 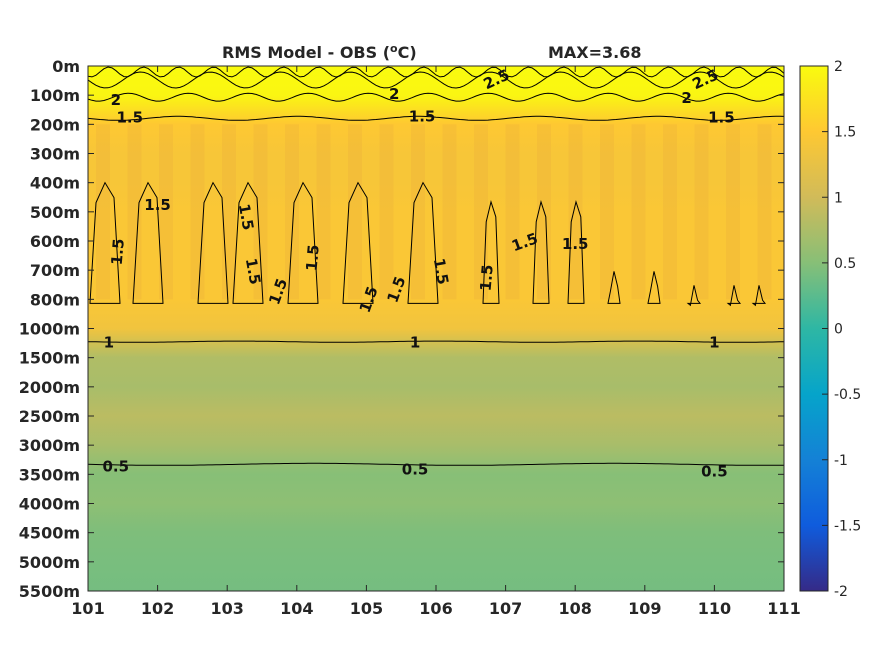 I want to click on colorbar: 2 1.5 1 0.5 0 -0.5 -1 -1.5 -2, so click(x=830, y=329).